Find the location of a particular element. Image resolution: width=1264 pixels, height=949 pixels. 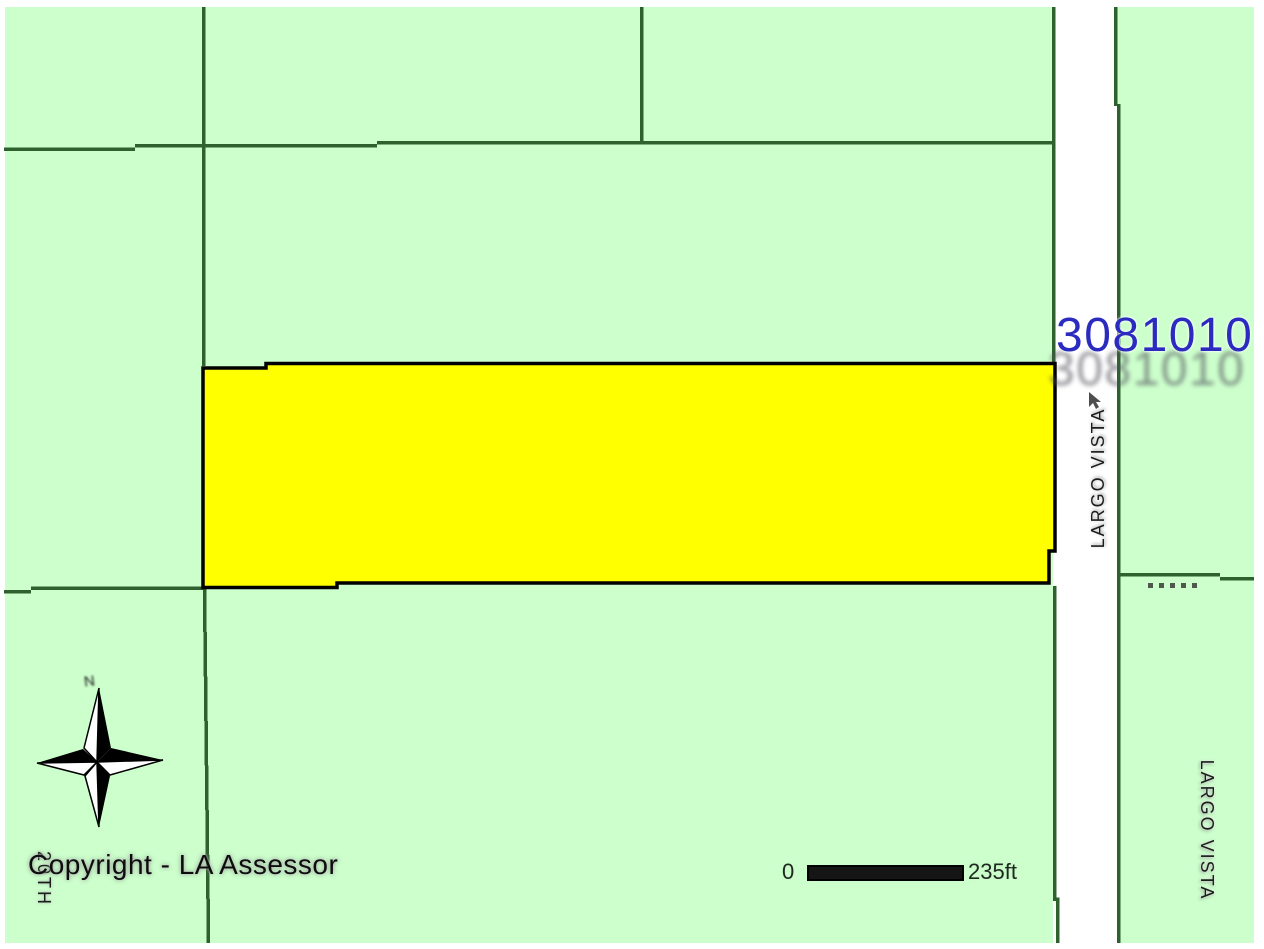

compass-rose-icon is located at coordinates (100, 757).